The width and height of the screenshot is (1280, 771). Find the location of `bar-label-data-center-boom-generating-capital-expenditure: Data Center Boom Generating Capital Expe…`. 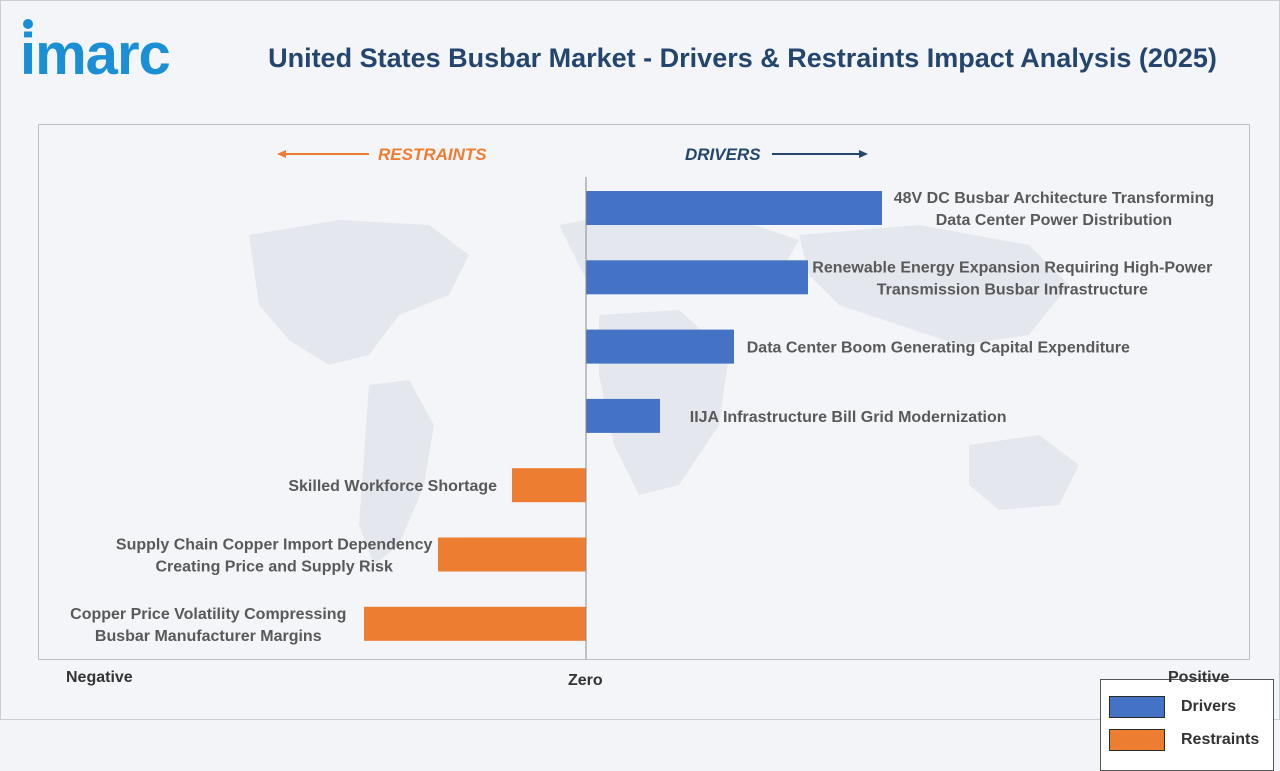

bar-label-data-center-boom-generating-capital-expenditure: Data Center Boom Generating Capital Expe… is located at coordinates (938, 348).